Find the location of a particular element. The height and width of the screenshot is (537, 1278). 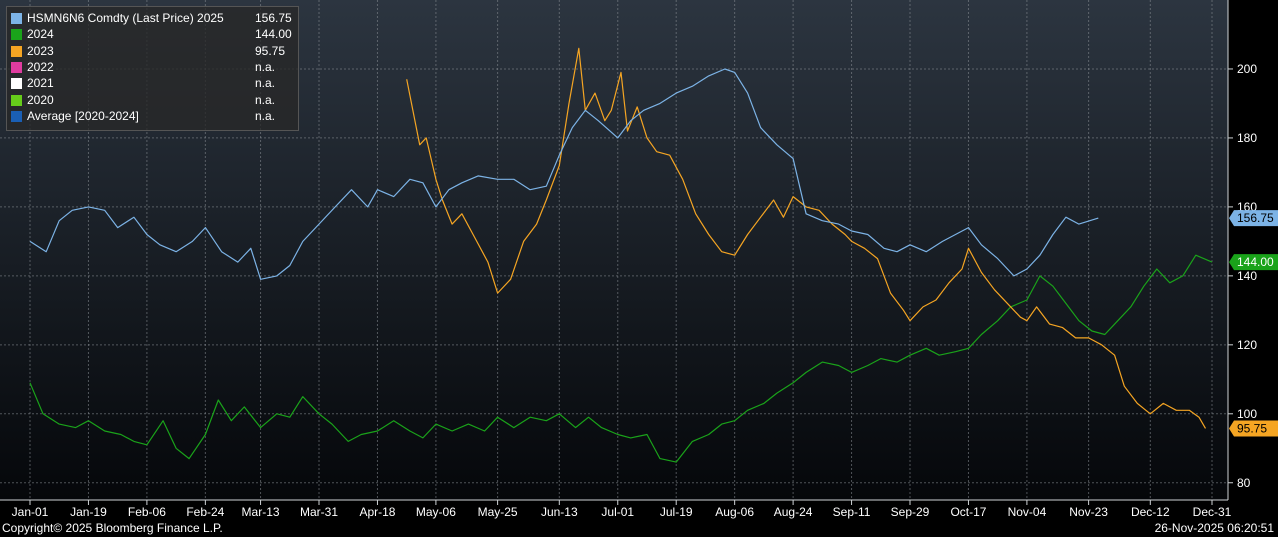

x-tick-label: Jan-19 is located at coordinates (88, 512).